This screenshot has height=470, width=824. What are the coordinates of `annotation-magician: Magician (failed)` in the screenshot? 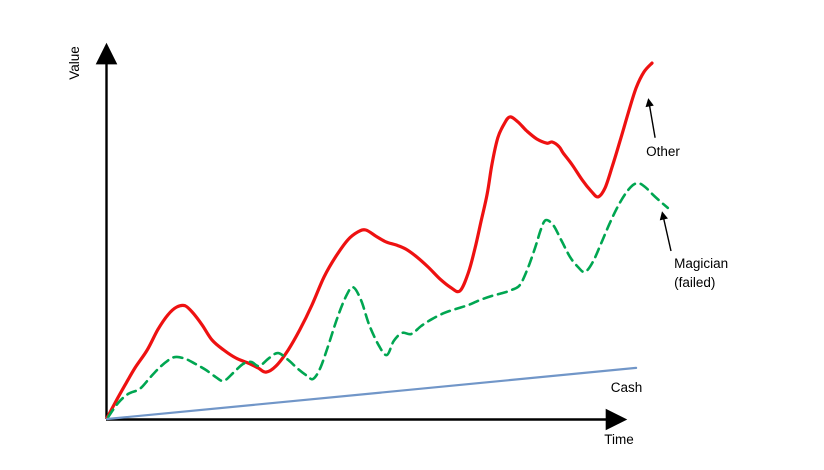 It's located at (693, 250).